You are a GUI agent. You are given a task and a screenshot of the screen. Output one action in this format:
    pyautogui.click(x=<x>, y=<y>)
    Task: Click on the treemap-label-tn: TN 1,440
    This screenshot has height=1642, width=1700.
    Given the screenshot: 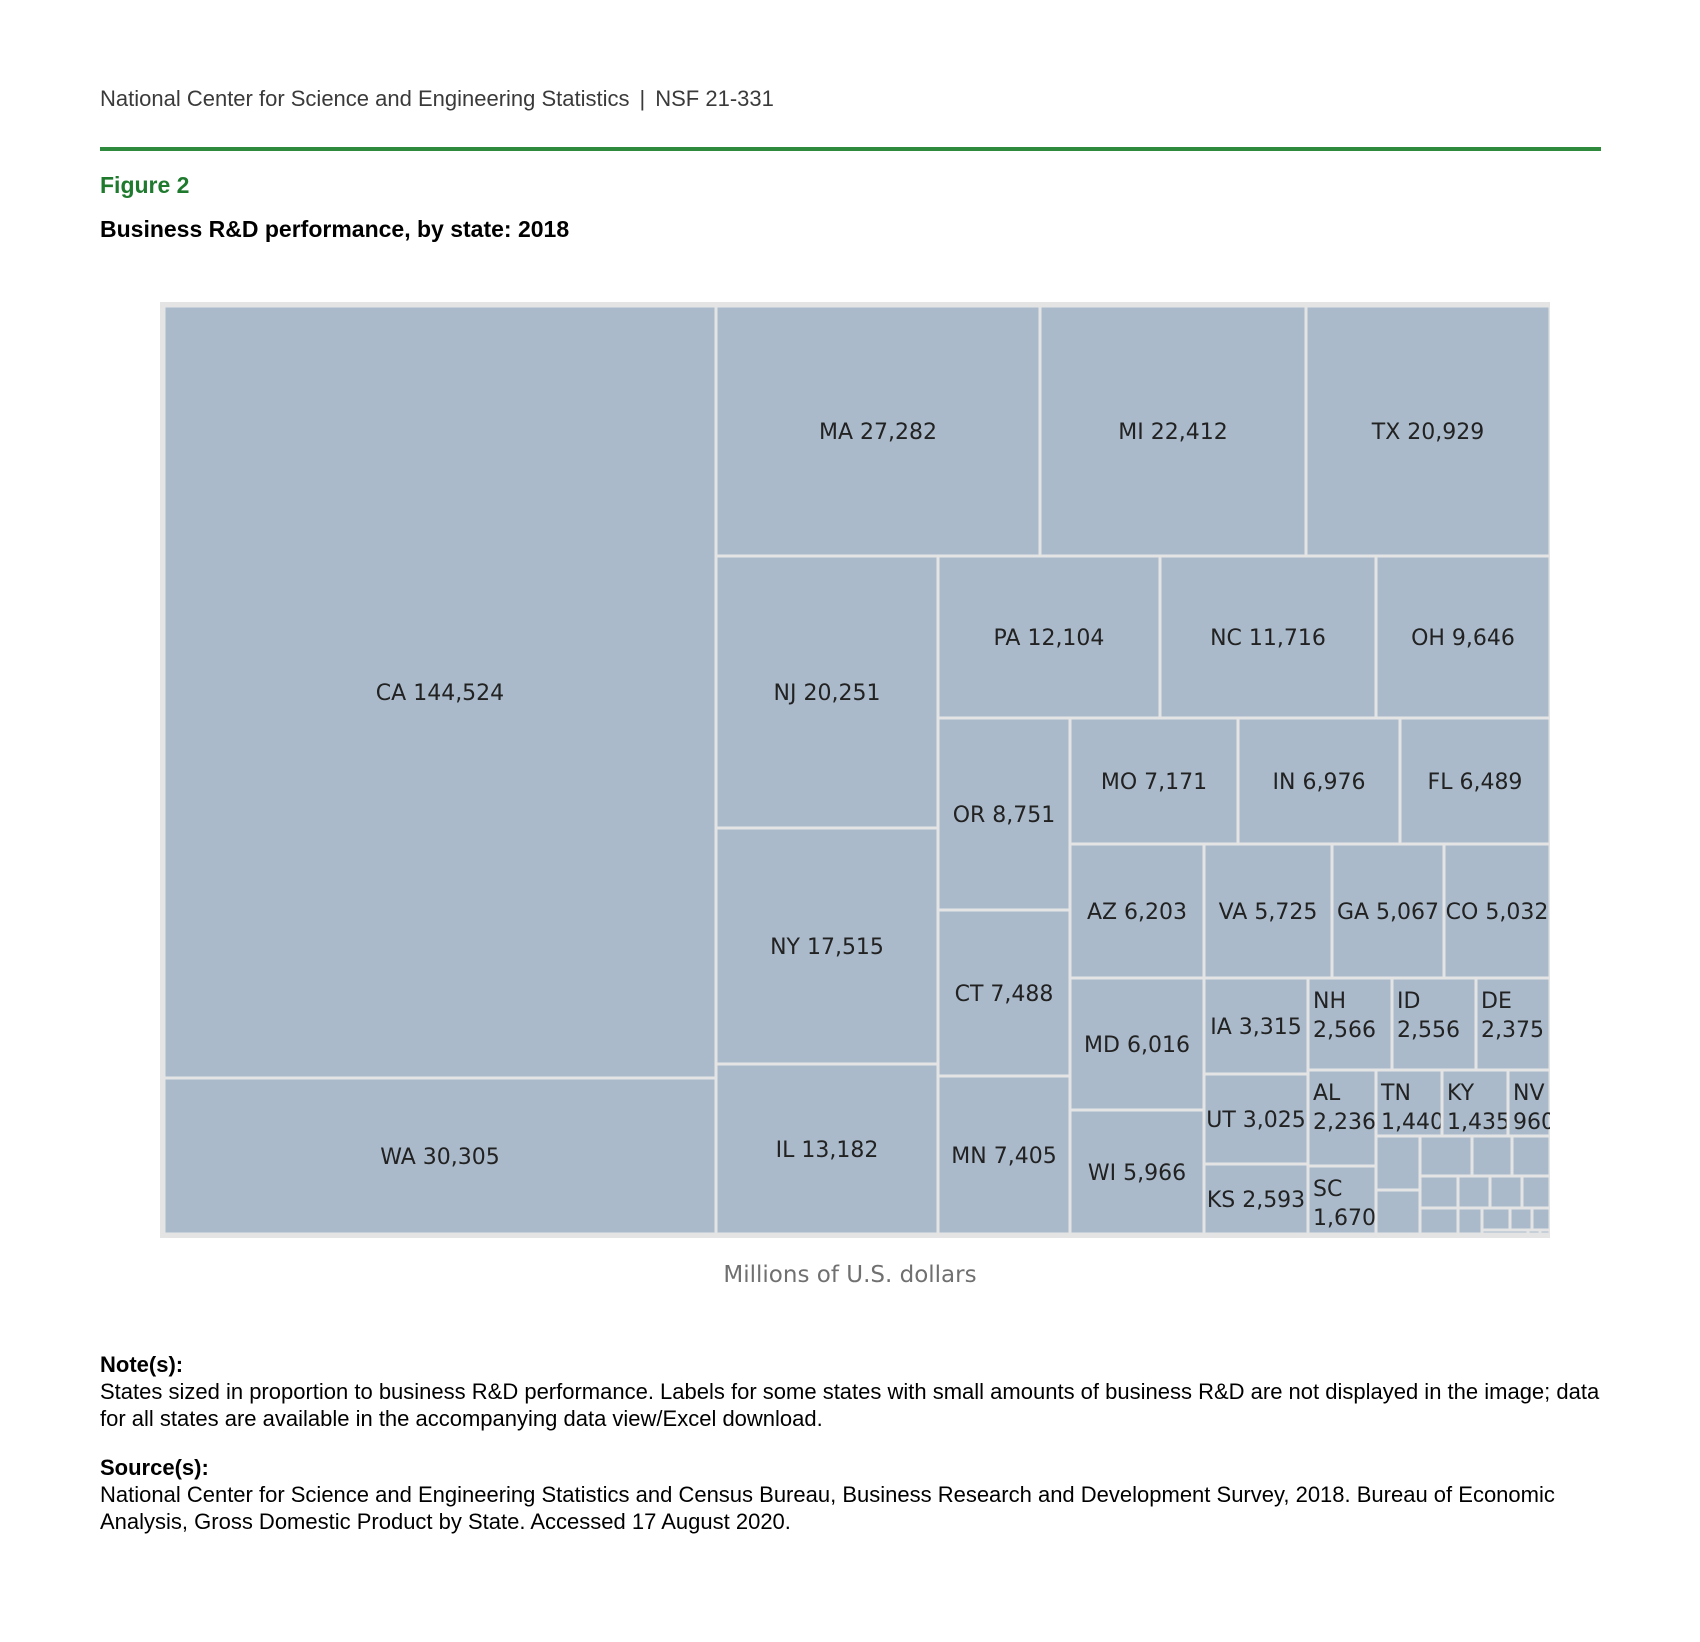 What is the action you would take?
    pyautogui.click(x=1412, y=1108)
    